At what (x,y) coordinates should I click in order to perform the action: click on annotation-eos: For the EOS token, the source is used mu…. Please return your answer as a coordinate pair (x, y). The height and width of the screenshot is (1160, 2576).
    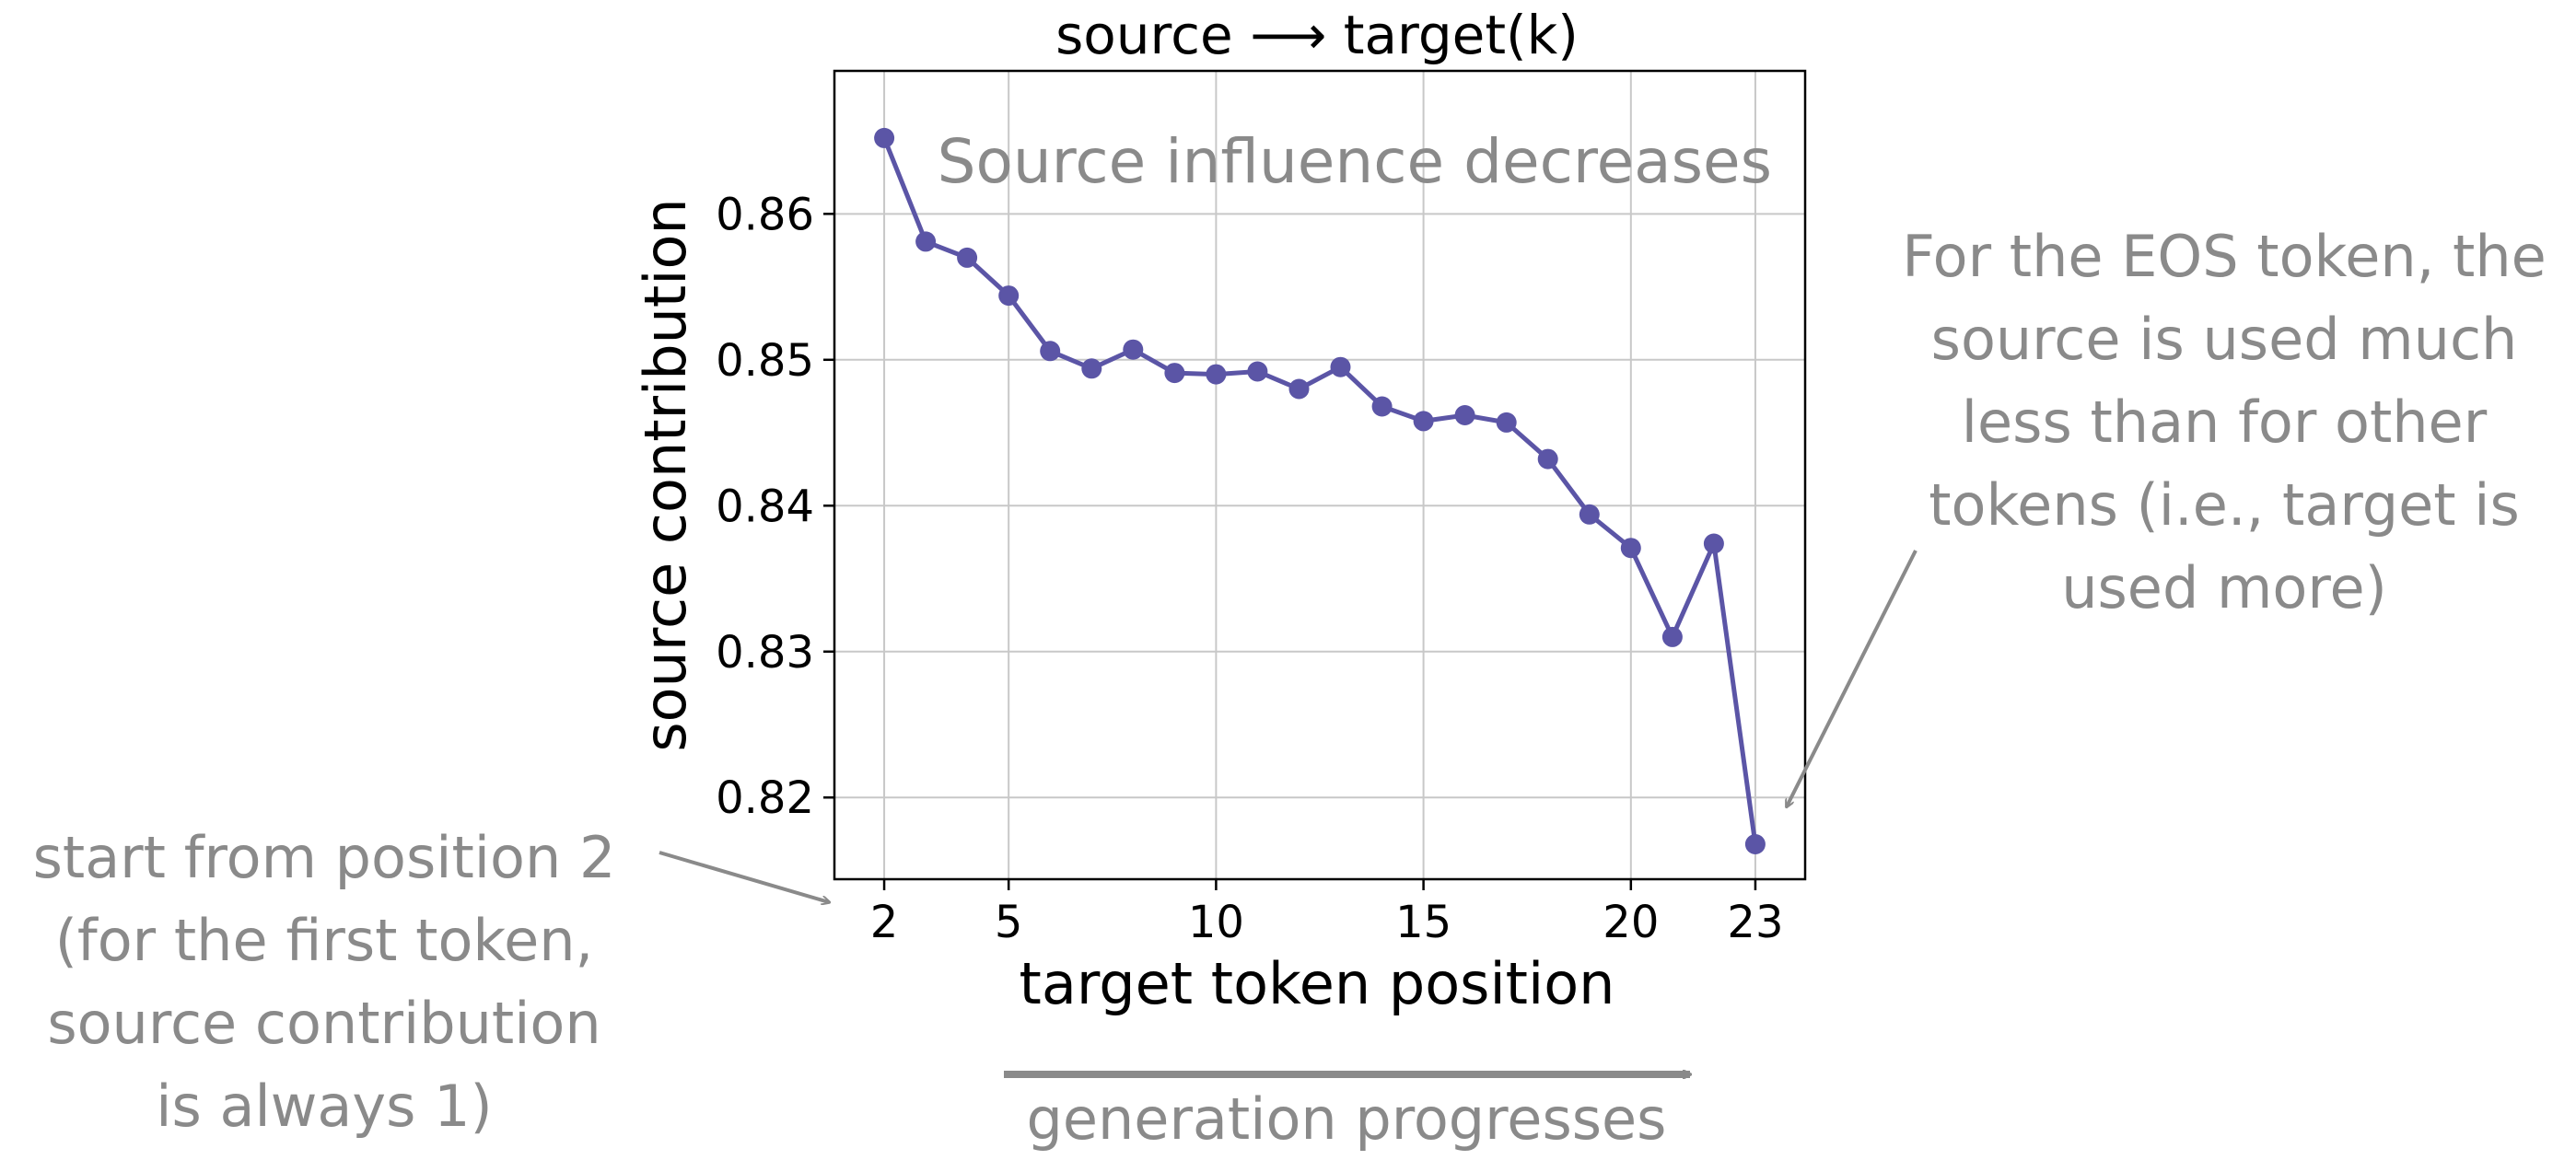
    Looking at the image, I should click on (2167, 514).